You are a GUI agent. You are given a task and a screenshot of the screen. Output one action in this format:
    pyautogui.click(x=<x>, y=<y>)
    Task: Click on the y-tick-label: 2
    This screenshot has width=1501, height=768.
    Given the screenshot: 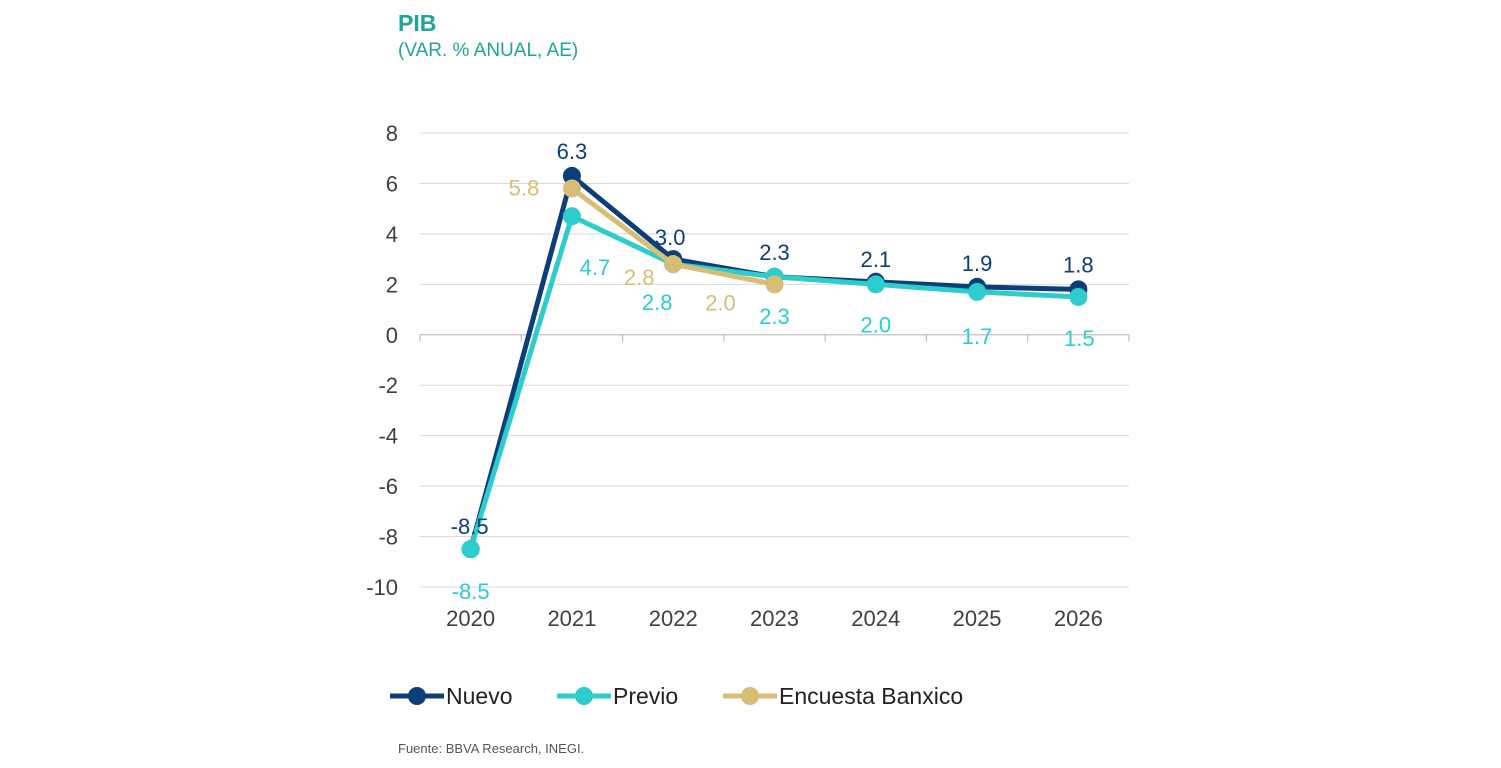 What is the action you would take?
    pyautogui.click(x=392, y=284)
    